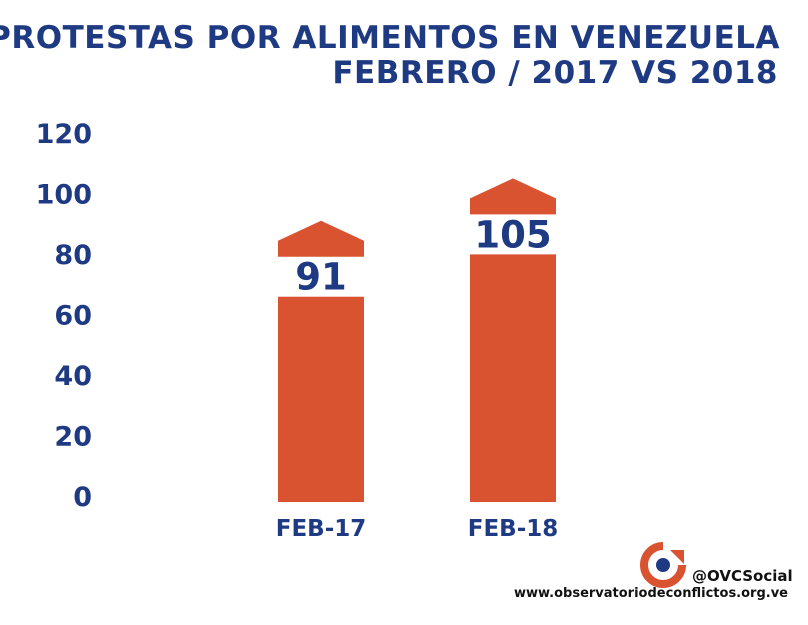 The height and width of the screenshot is (625, 808). I want to click on chart-subtitle: FEBRERO / 2017 VS 2018, so click(555, 73).